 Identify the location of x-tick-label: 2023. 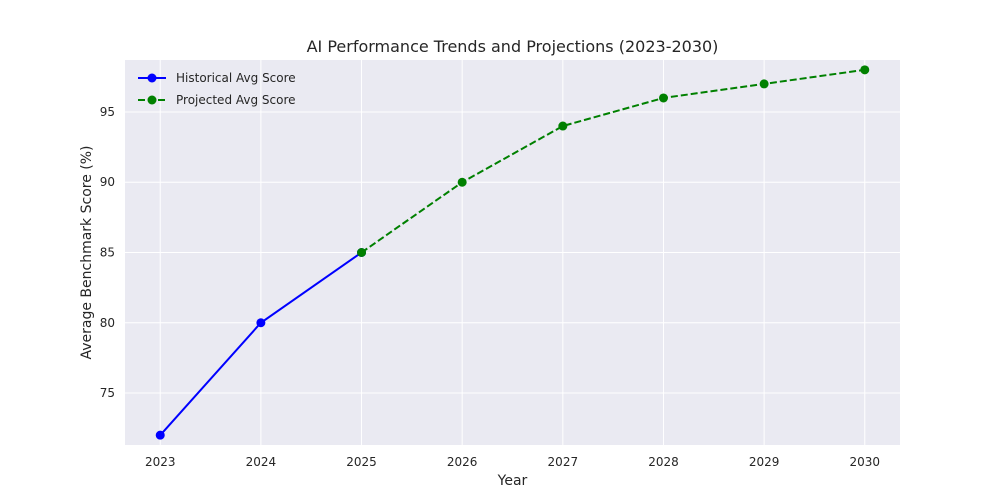
(160, 462).